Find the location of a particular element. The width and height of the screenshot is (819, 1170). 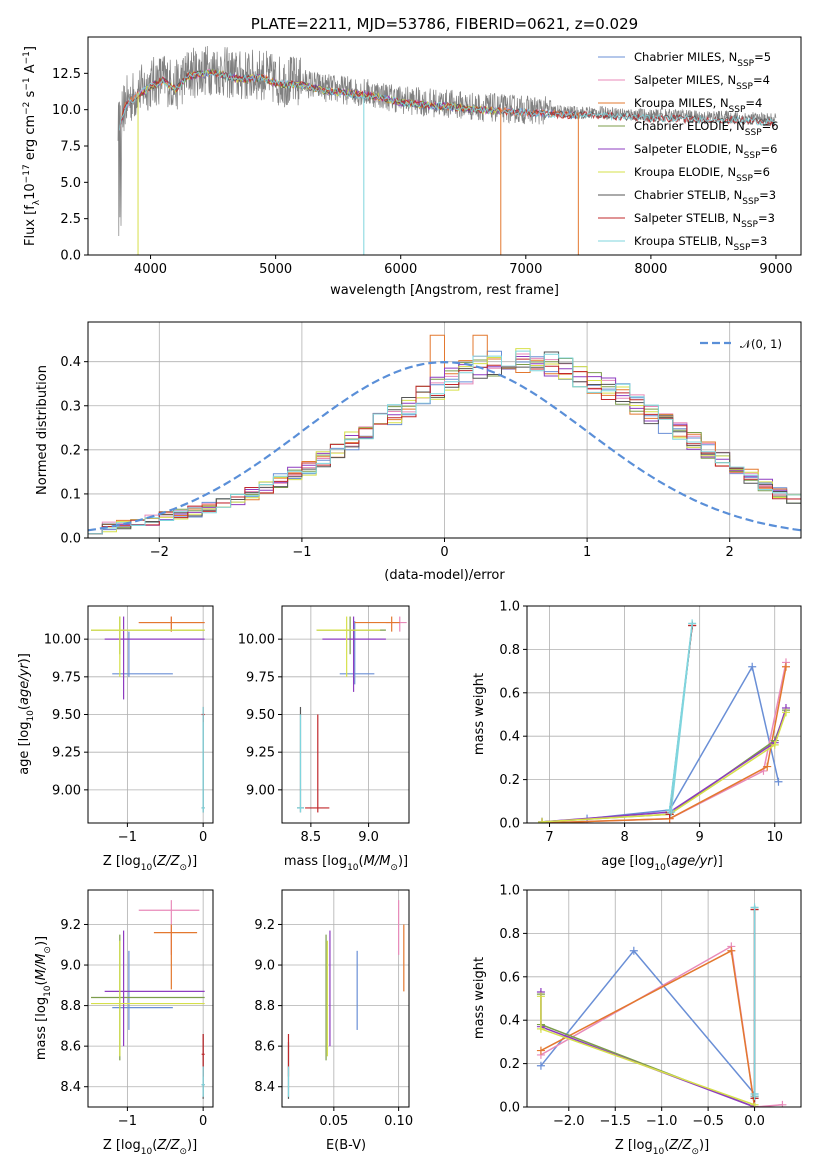

y-tick-label: 9.2 is located at coordinates (264, 925).